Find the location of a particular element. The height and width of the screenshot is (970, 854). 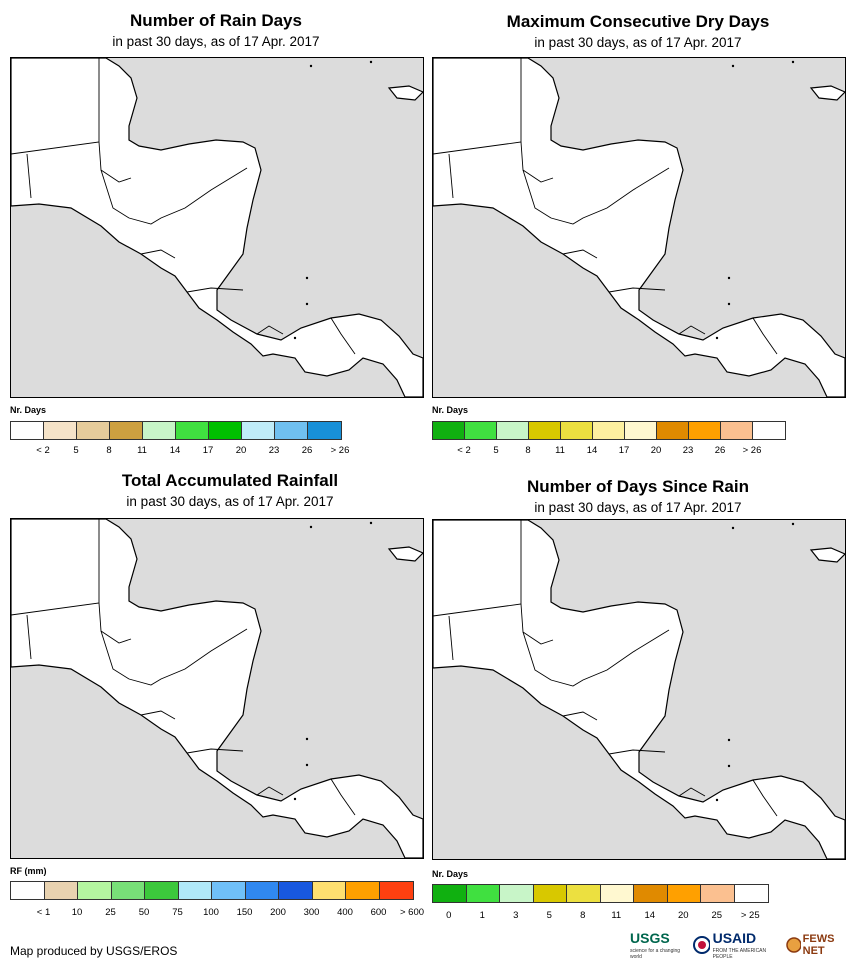

legend-tick: 17 is located at coordinates (208, 450).